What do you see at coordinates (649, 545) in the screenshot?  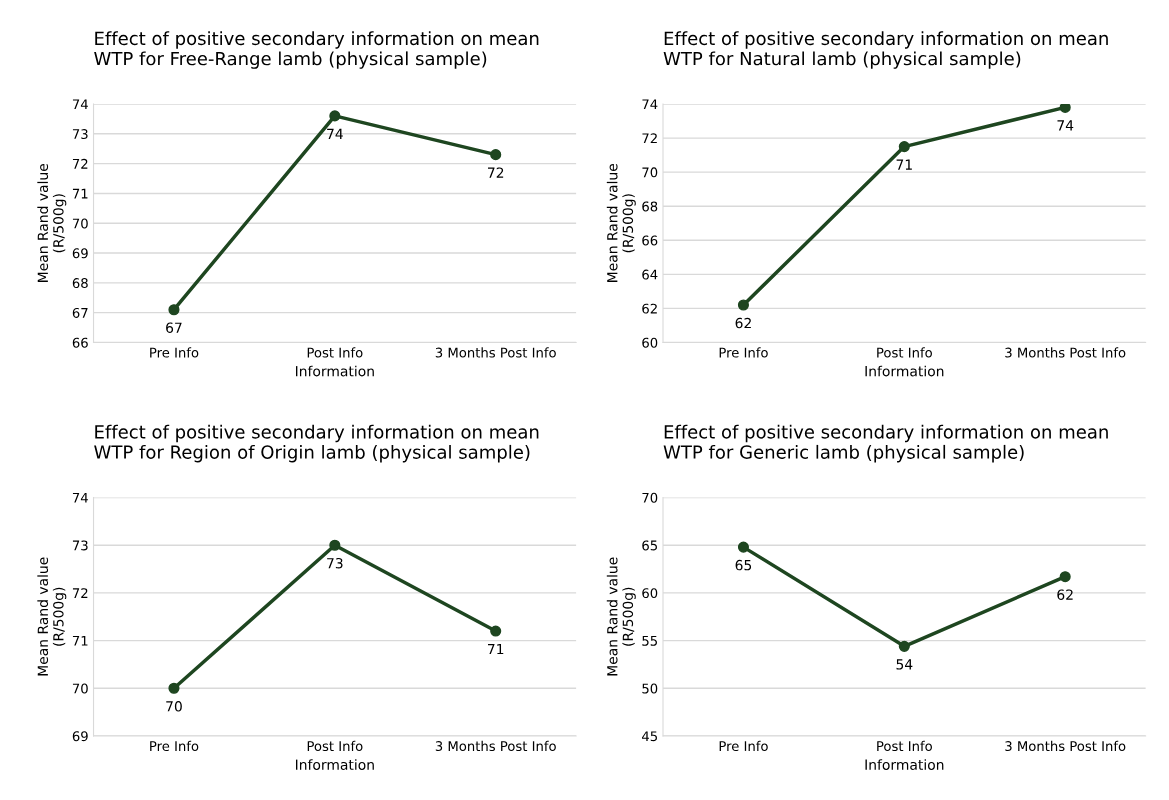 I see `y-tick-label: 65` at bounding box center [649, 545].